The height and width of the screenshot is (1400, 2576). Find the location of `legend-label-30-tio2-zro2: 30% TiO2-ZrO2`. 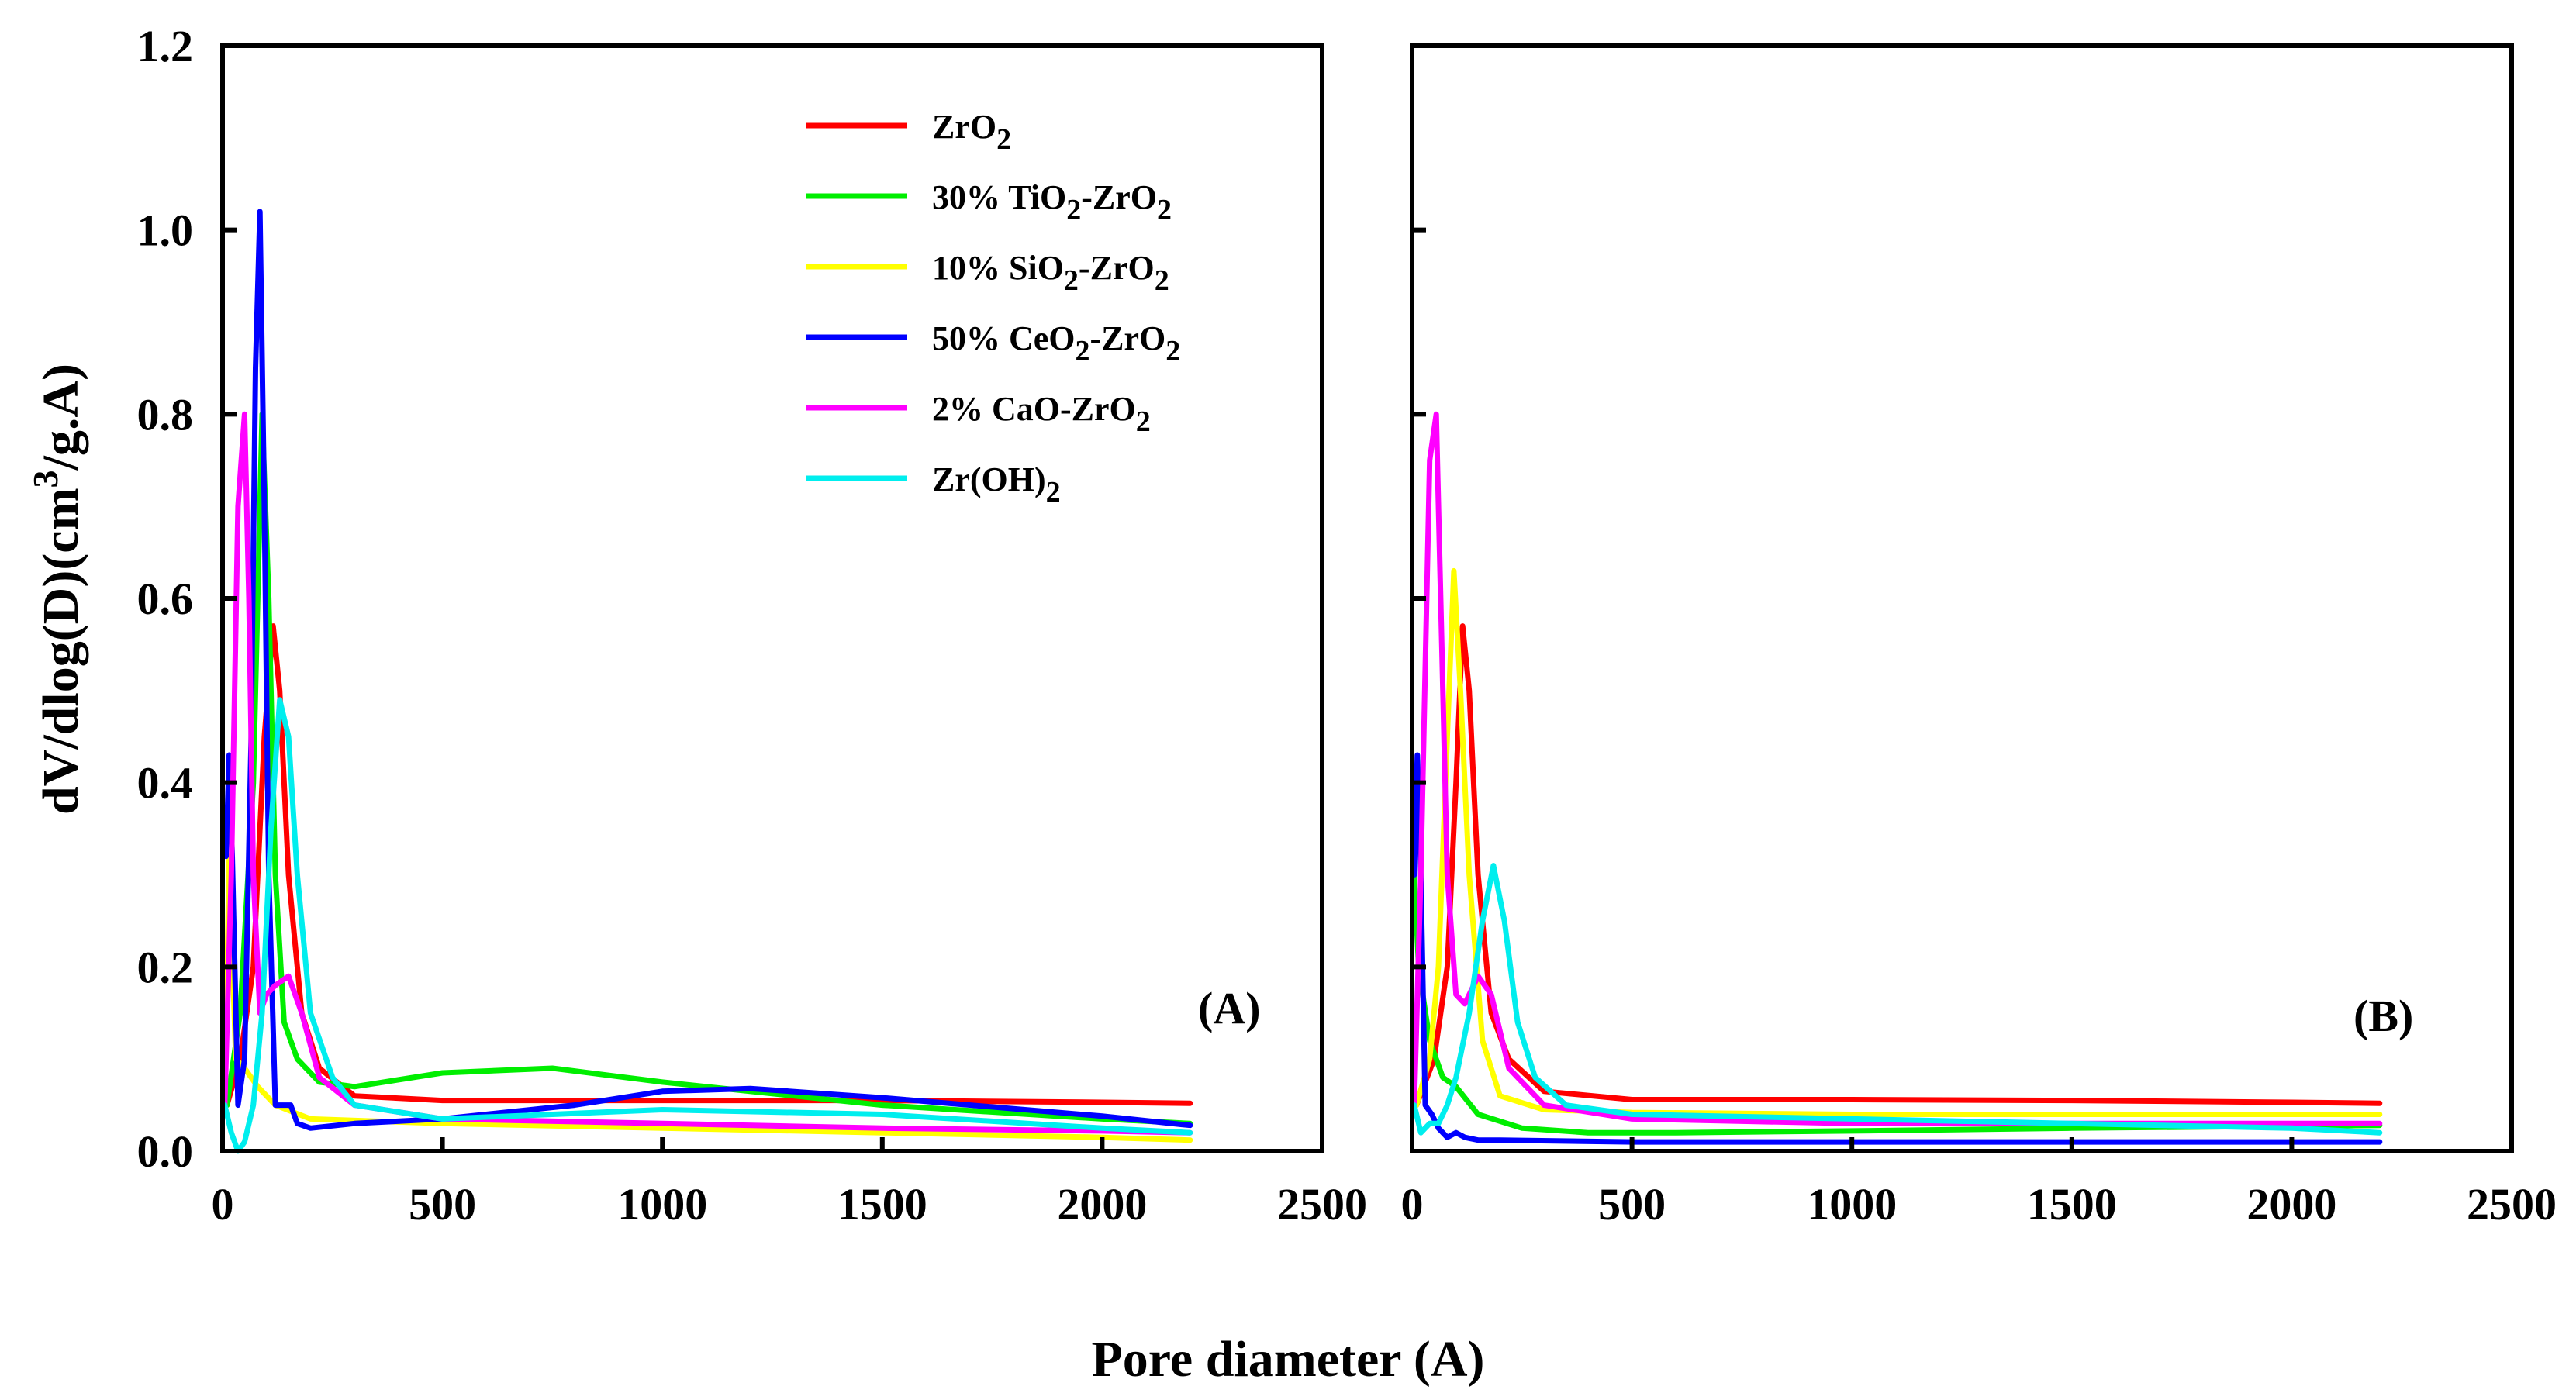

legend-label-30-tio2-zro2: 30% TiO2-ZrO2 is located at coordinates (1052, 202).